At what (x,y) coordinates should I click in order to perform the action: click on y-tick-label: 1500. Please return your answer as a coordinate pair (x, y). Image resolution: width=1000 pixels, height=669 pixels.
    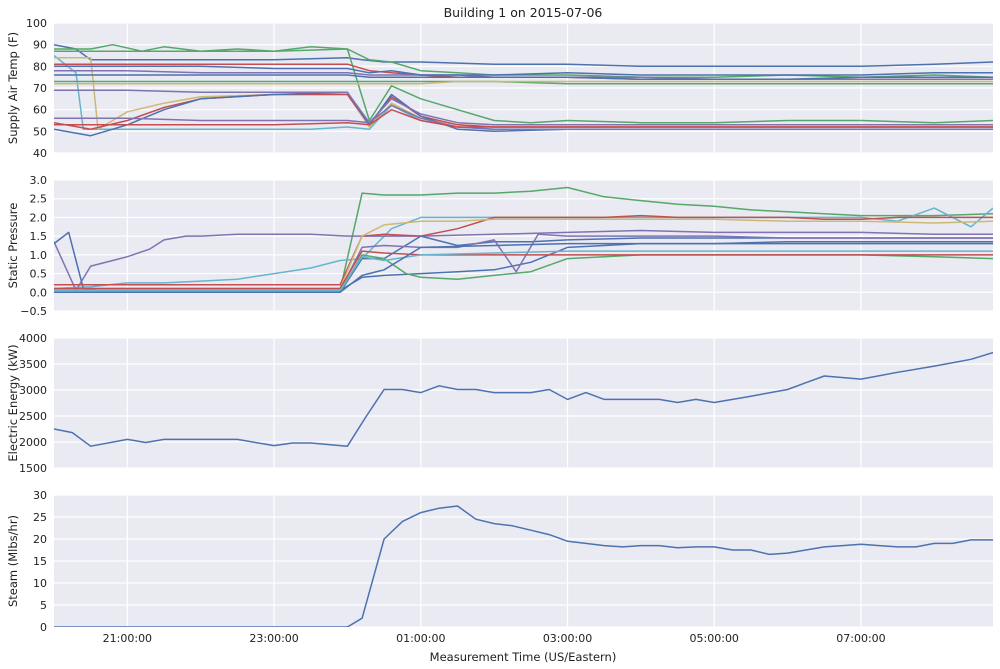
    Looking at the image, I should click on (33, 468).